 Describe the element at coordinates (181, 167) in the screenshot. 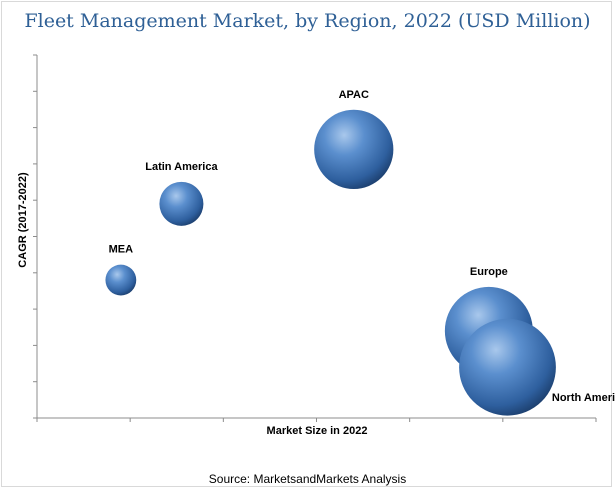

I see `bubble-label-latin-america: Latin America` at that location.